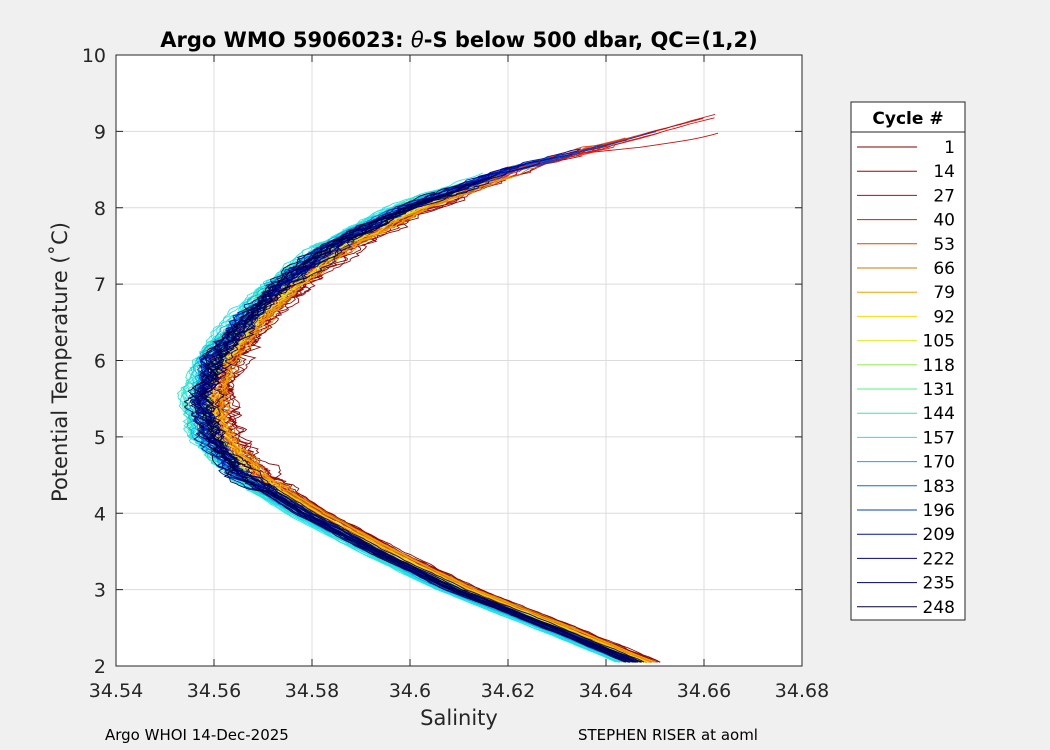  I want to click on footer-right: STEPHEN RISER at aoml, so click(668, 735).